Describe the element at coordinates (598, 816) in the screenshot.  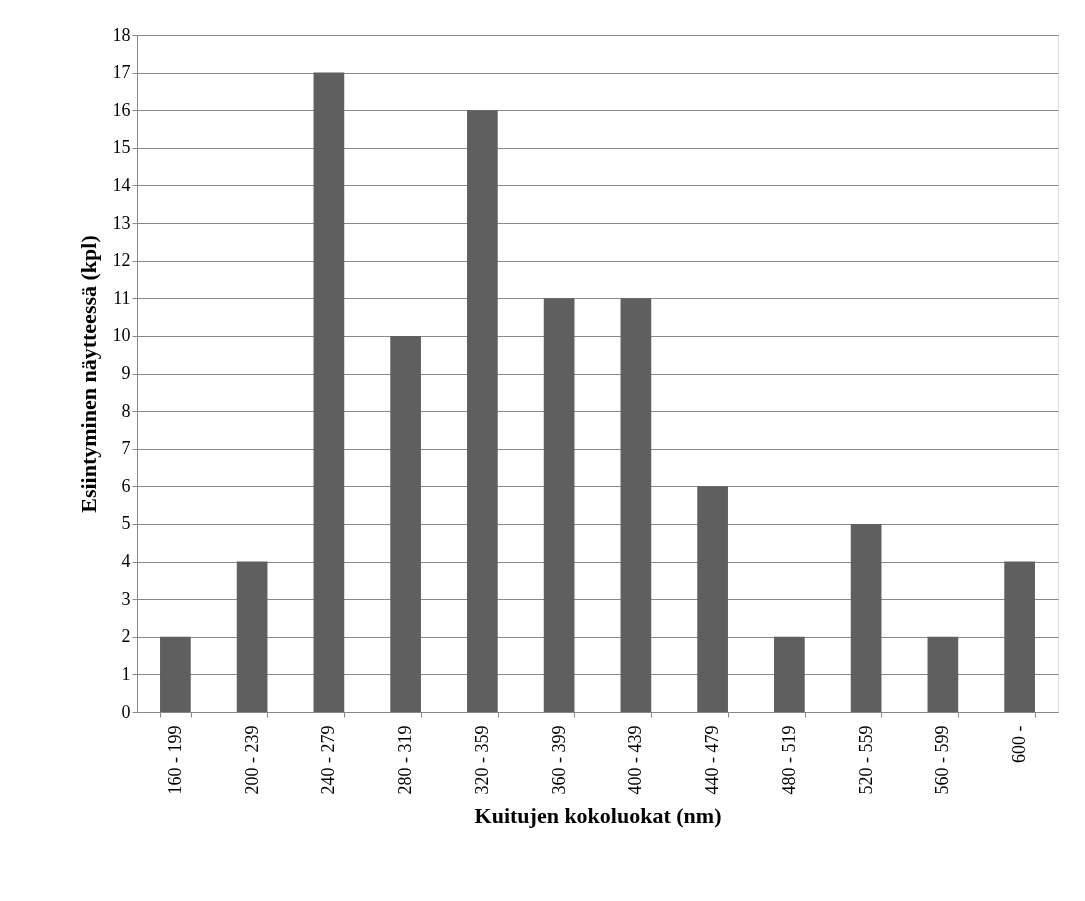
I see `x-axis-title: Kuitujen kokoluokat (nm)` at that location.